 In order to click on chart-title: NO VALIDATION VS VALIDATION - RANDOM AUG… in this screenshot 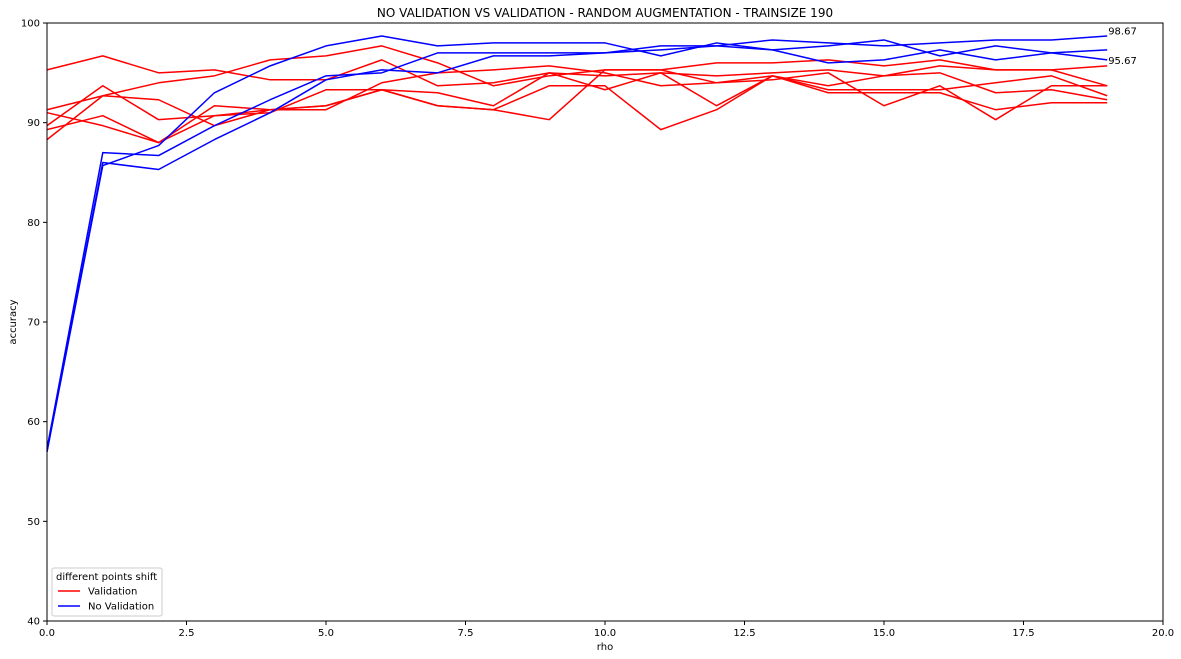, I will do `click(605, 13)`.